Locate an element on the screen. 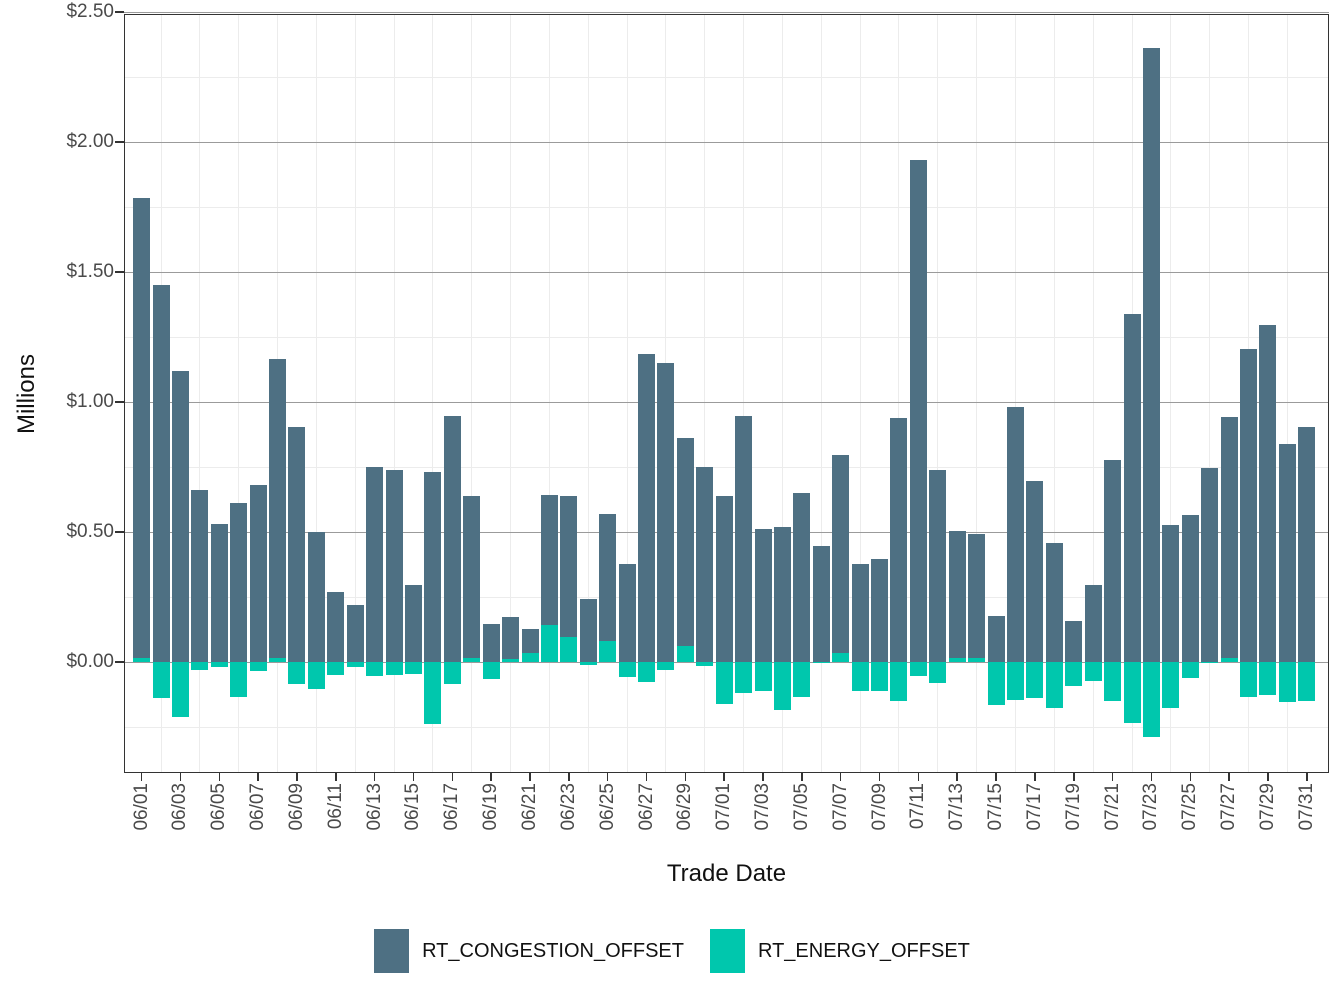 This screenshot has height=1008, width=1344. y-axis-title: Millions is located at coordinates (26, 394).